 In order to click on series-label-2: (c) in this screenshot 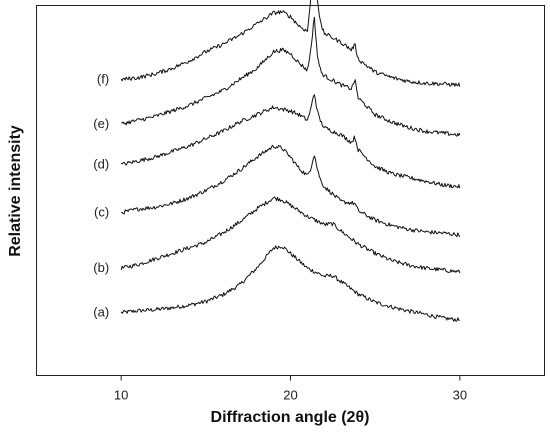, I will do `click(101, 212)`.